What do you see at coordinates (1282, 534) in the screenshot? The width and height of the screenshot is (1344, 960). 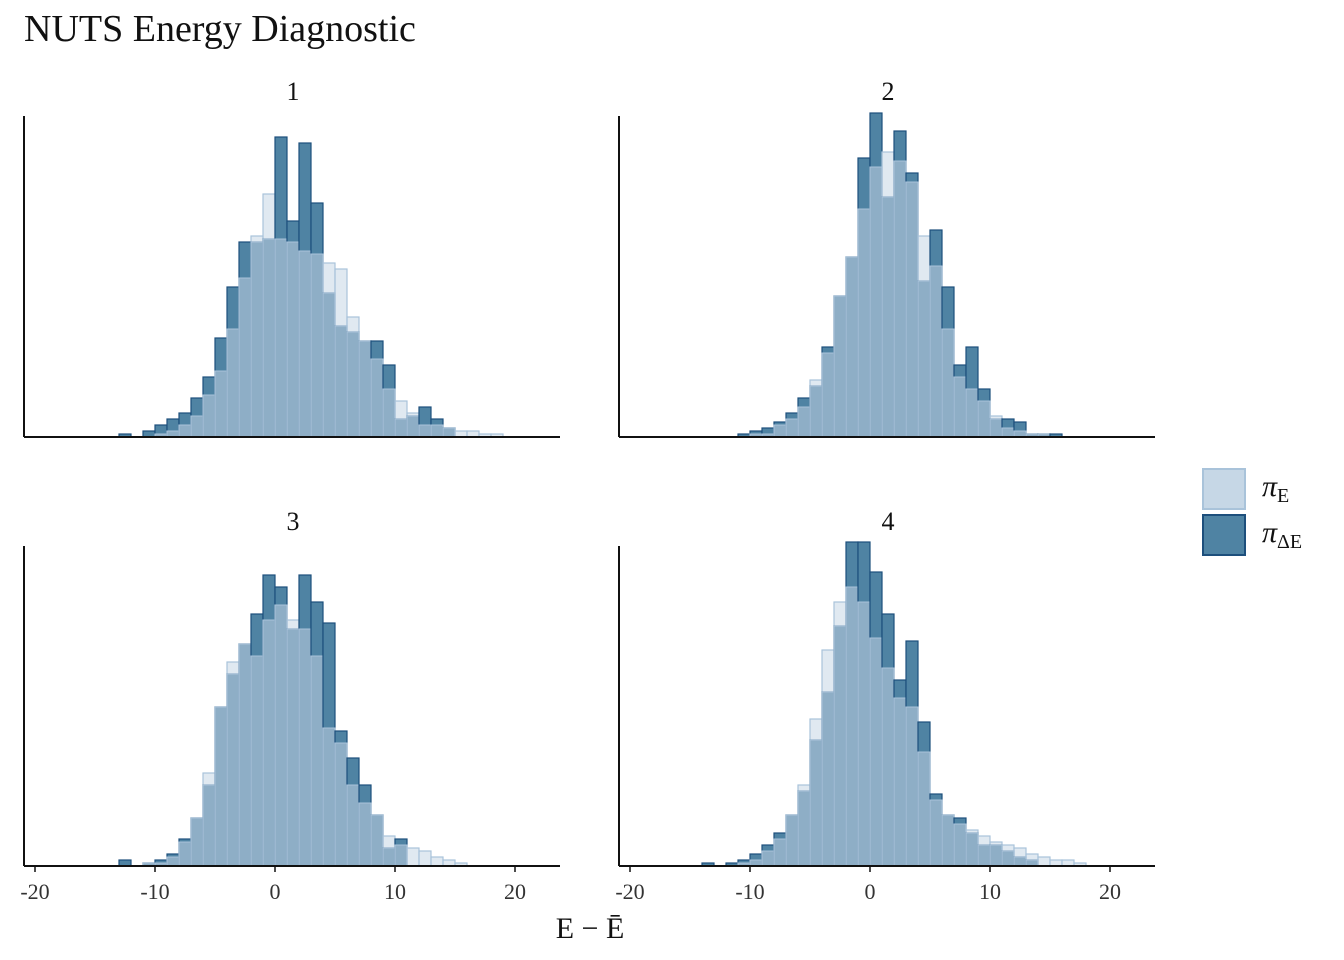 I see `legend-label-pi-delta-e: πΔE` at bounding box center [1282, 534].